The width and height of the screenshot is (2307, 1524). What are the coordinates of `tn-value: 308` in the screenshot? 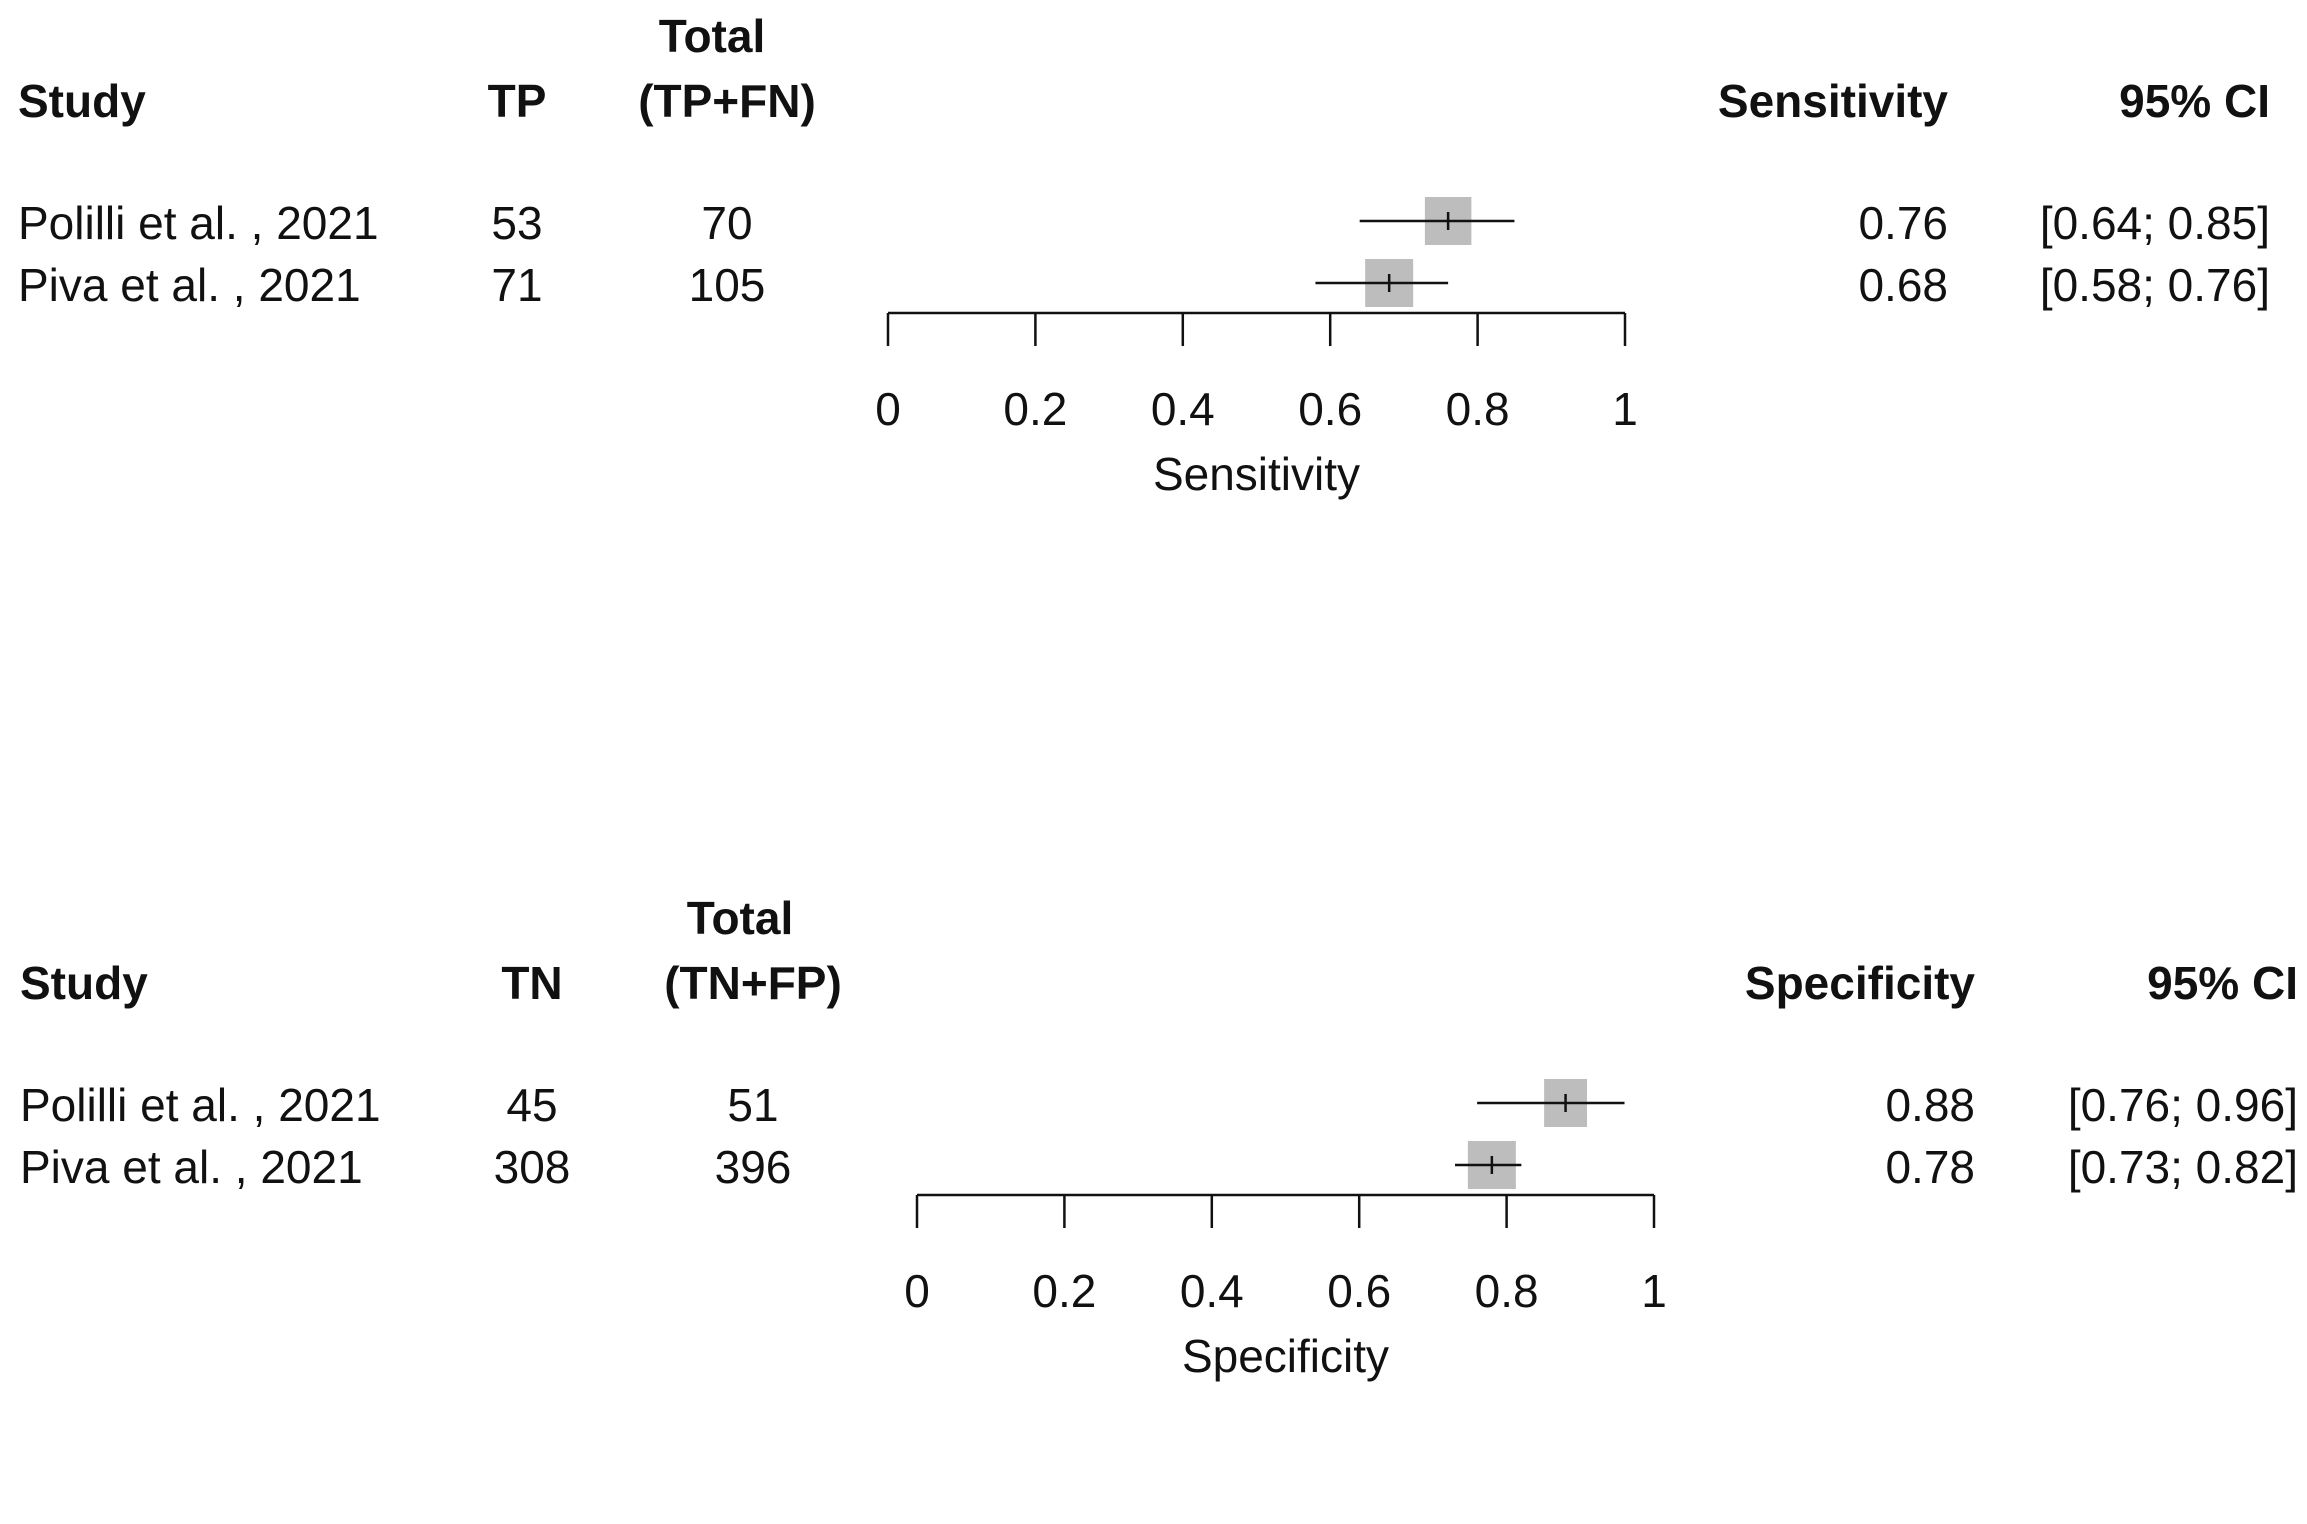 It's located at (532, 1167).